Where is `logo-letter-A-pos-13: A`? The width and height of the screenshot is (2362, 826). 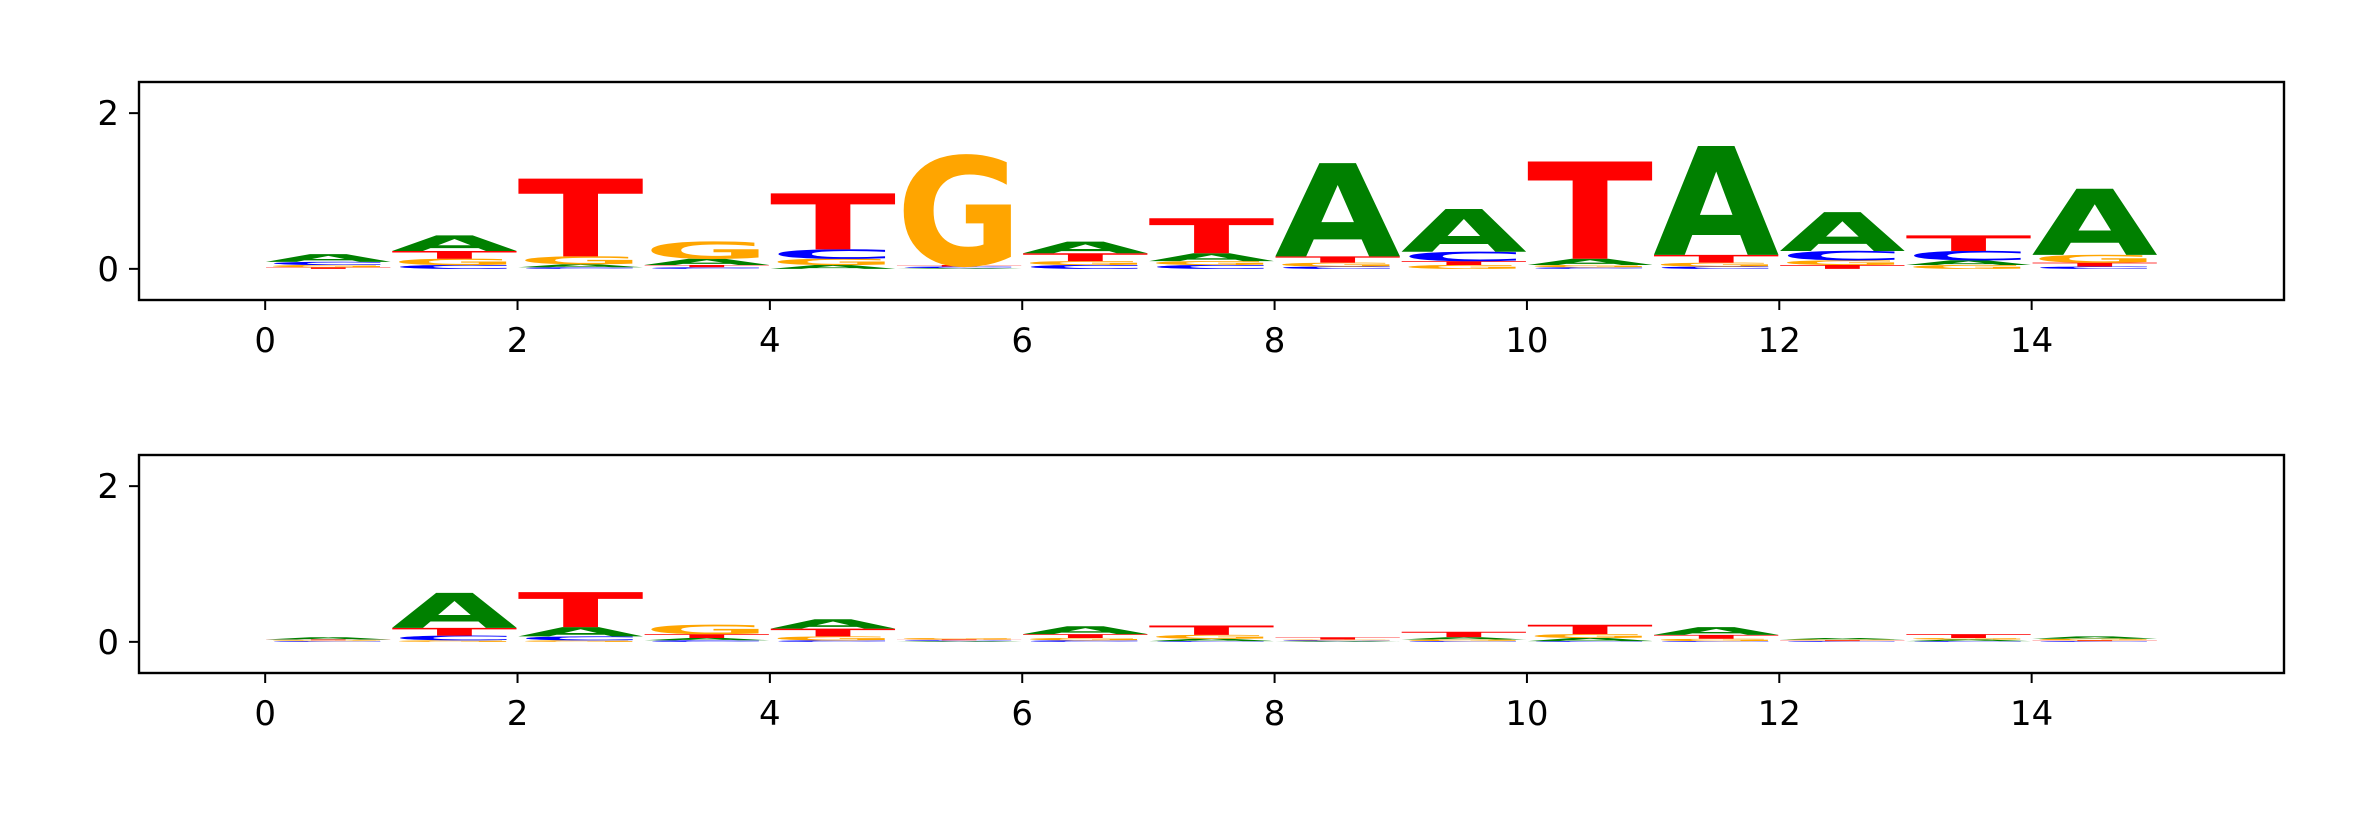 logo-letter-A-pos-13: A is located at coordinates (1968, 640).